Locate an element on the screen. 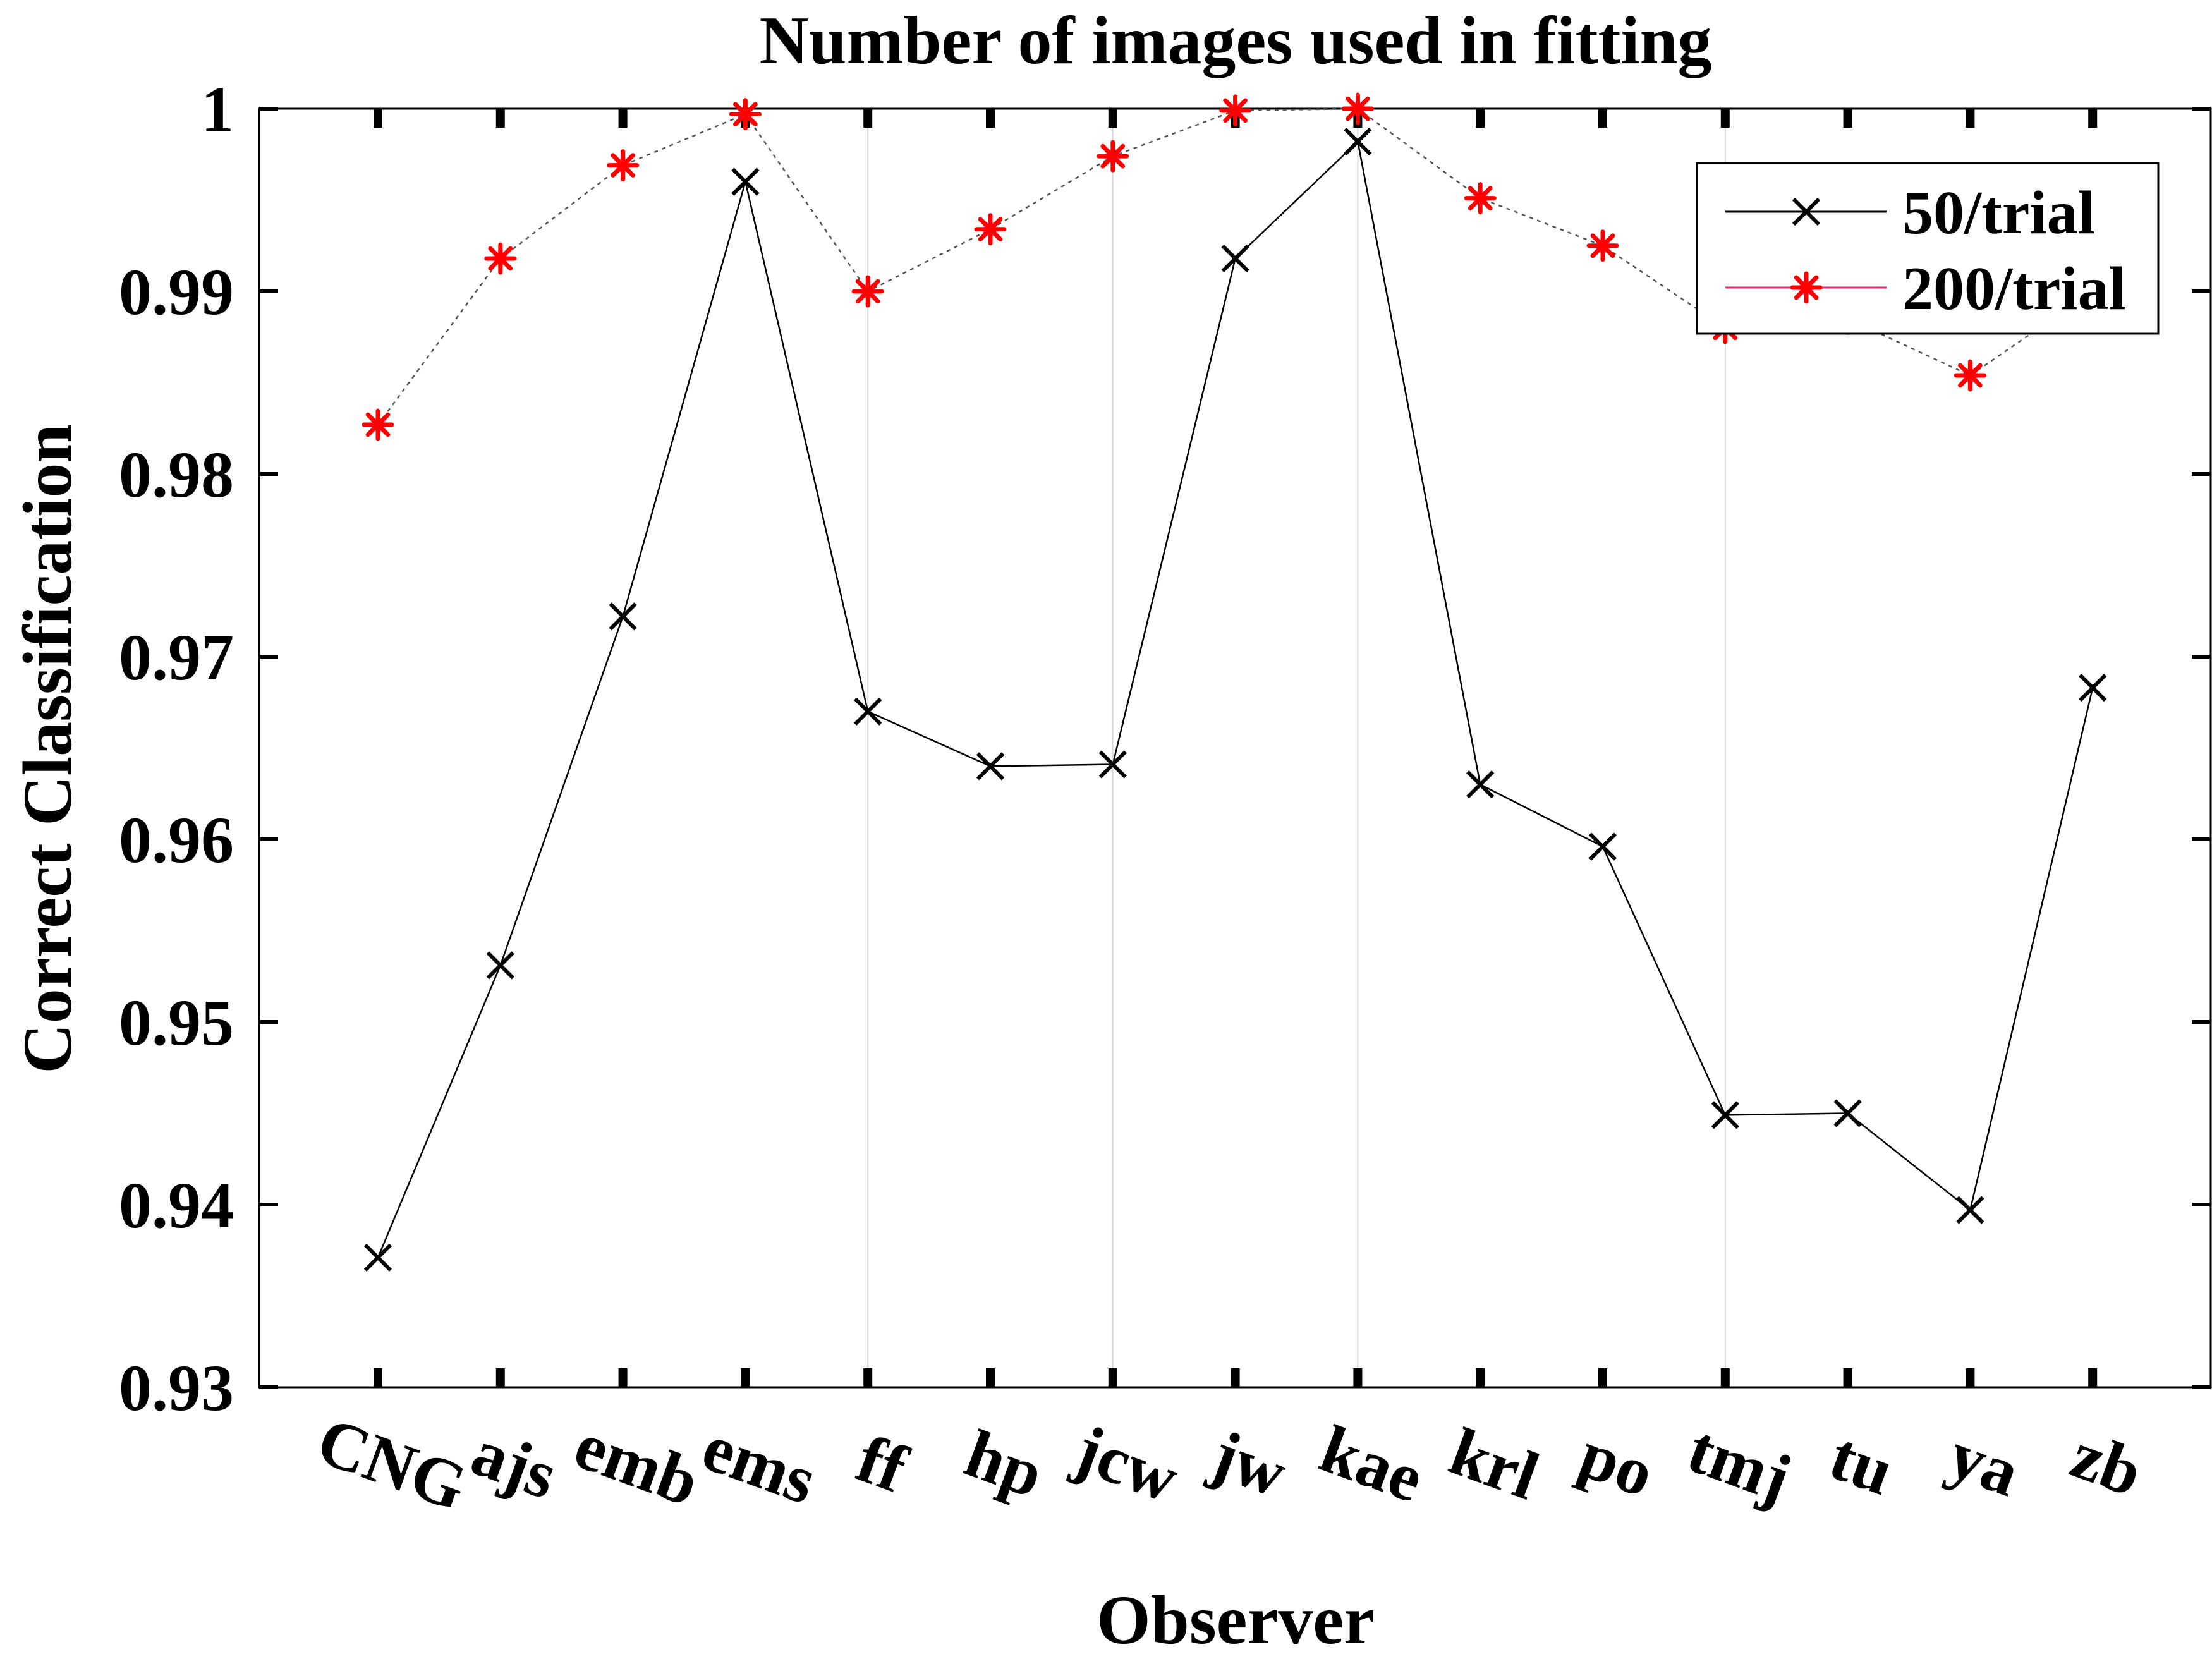 This screenshot has height=1659, width=2212. y-tick-label: 0.96 is located at coordinates (176, 840).